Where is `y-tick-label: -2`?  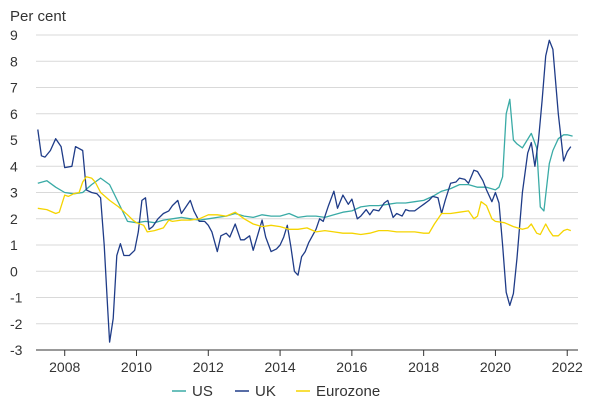
y-tick-label: -2 is located at coordinates (16, 324).